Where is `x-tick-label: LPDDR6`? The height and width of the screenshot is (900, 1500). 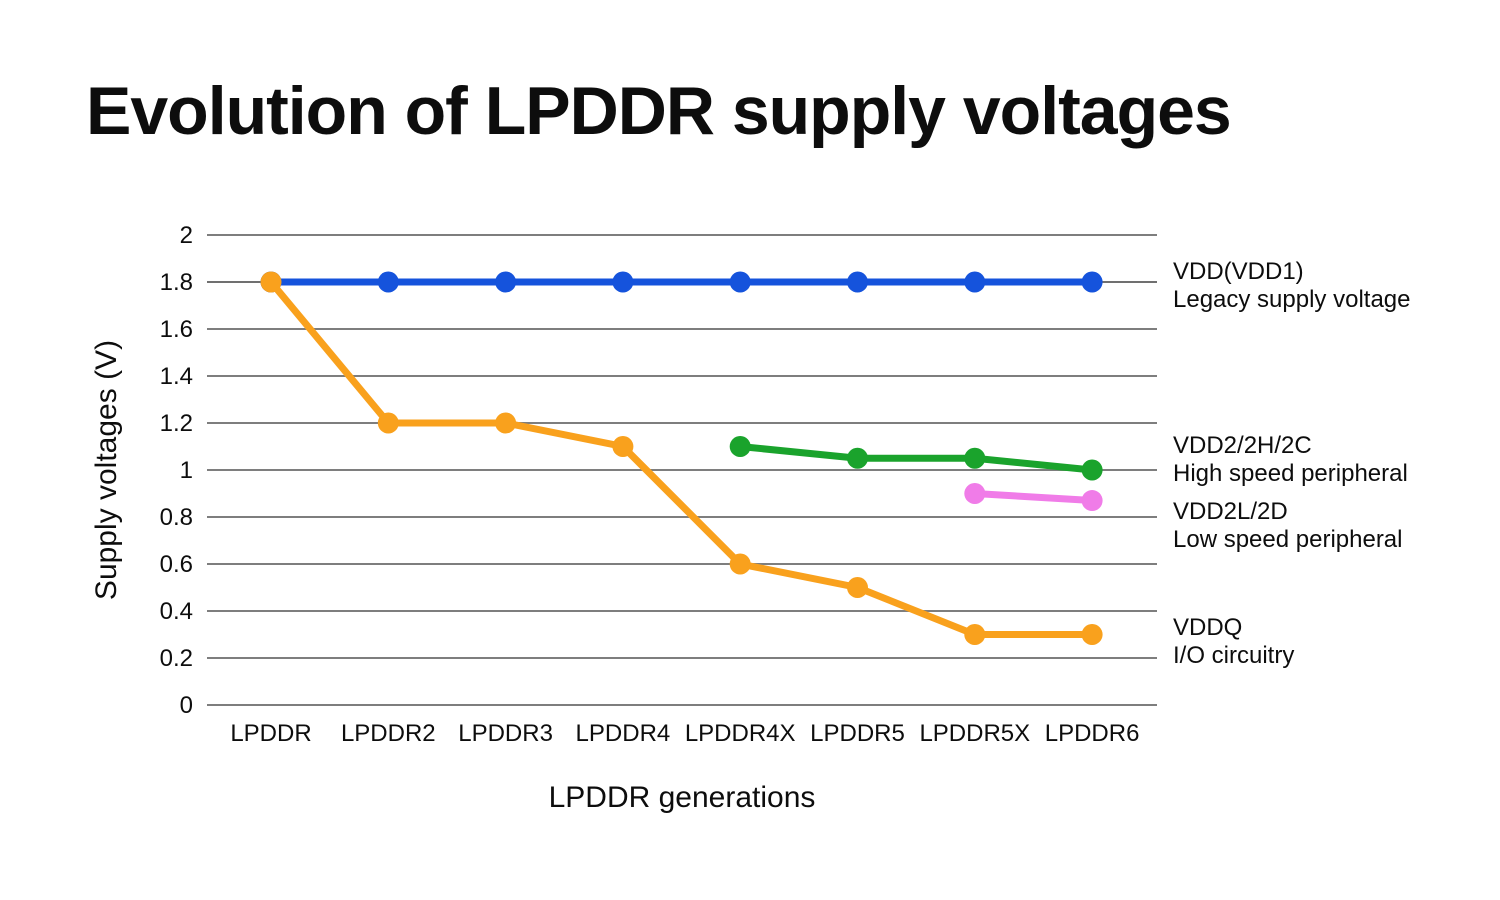 x-tick-label: LPDDR6 is located at coordinates (1092, 733).